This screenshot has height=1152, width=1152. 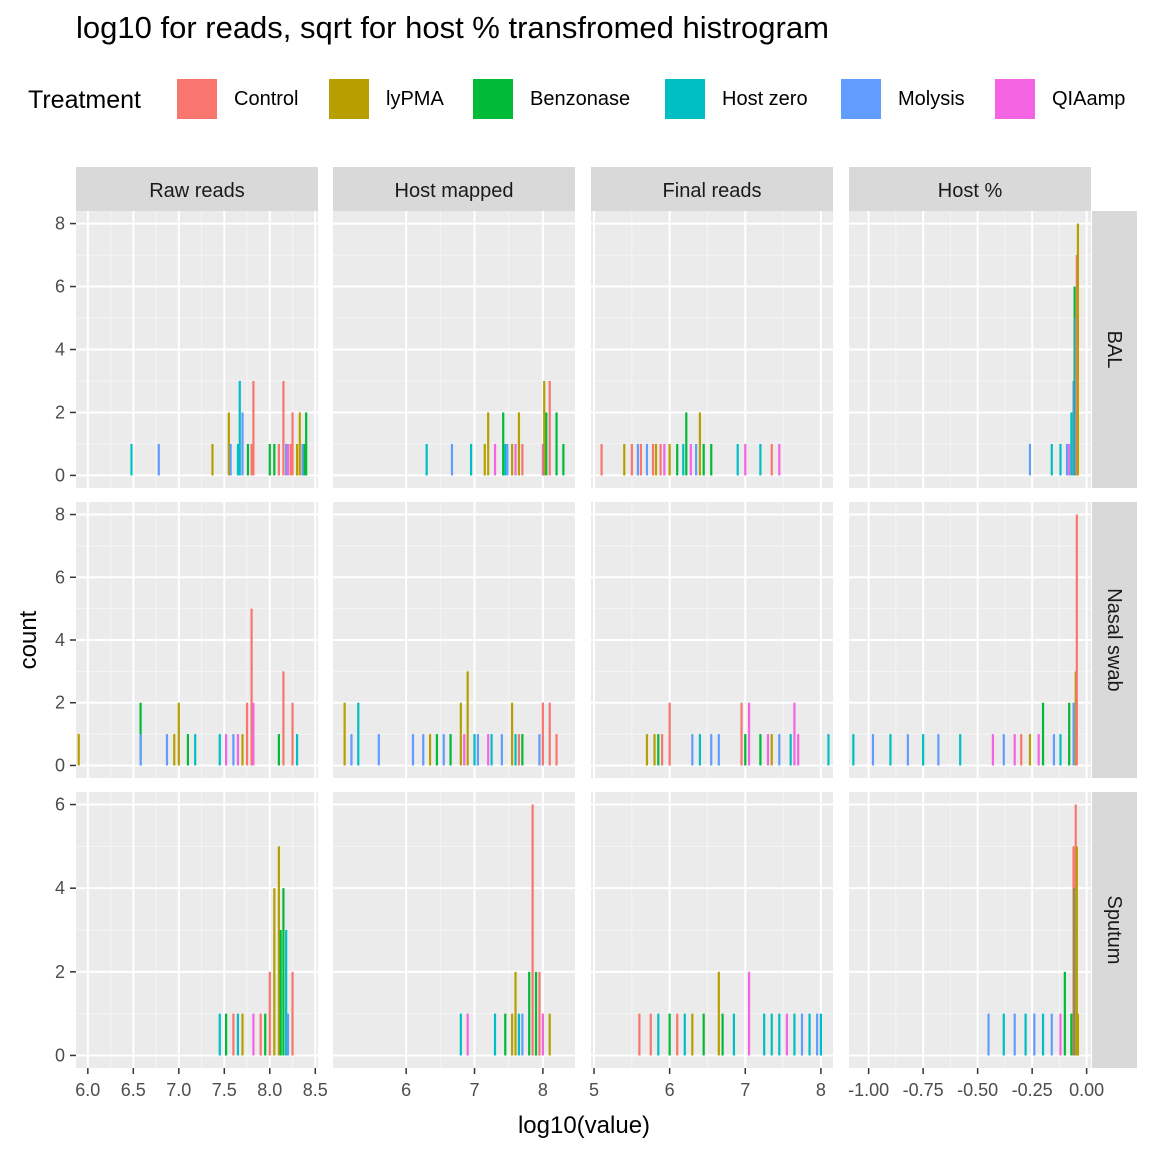 I want to click on y-tick-label: 2, so click(x=60, y=412).